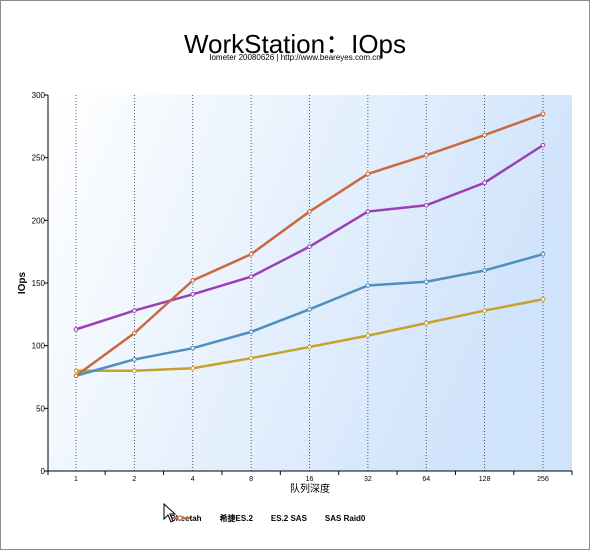  I want to click on legend-item: SAS Raid0, so click(268, 518).